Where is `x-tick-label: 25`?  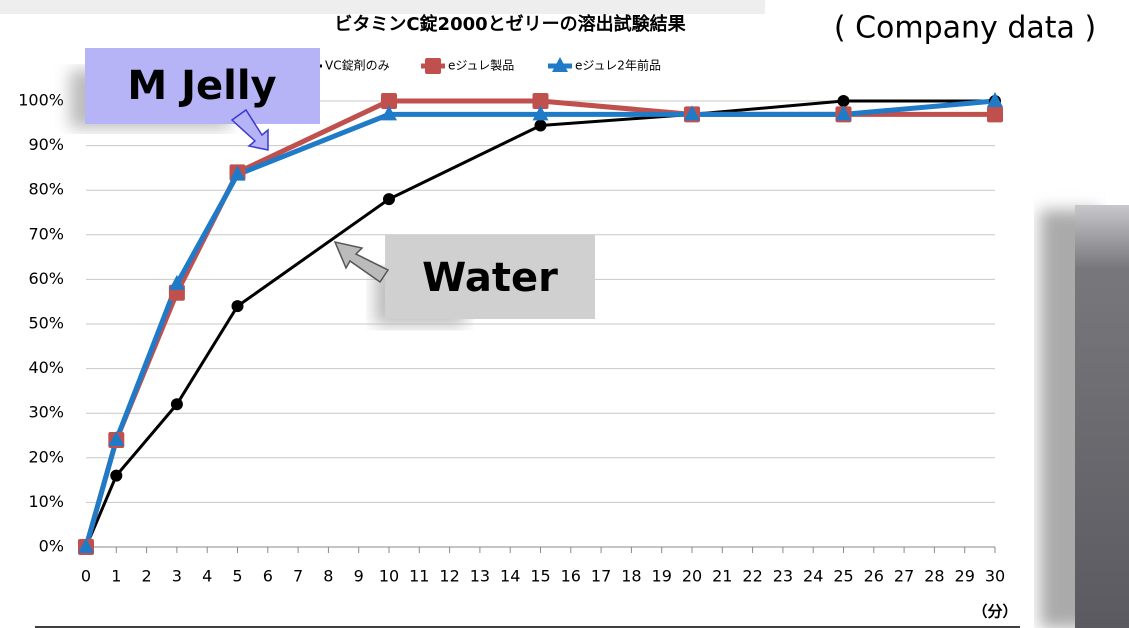
x-tick-label: 25 is located at coordinates (843, 576).